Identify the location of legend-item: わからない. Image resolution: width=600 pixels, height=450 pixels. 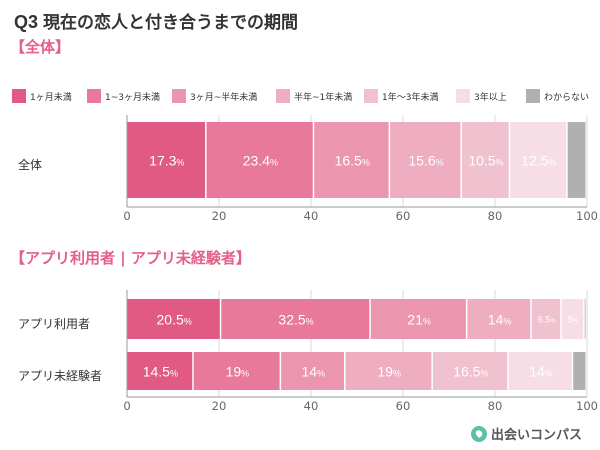
(557, 96).